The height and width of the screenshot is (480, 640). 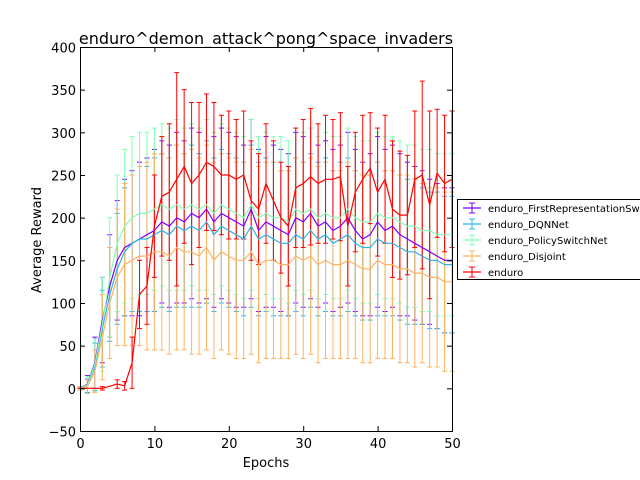 I want to click on y-tick-label: 350, so click(x=63, y=91).